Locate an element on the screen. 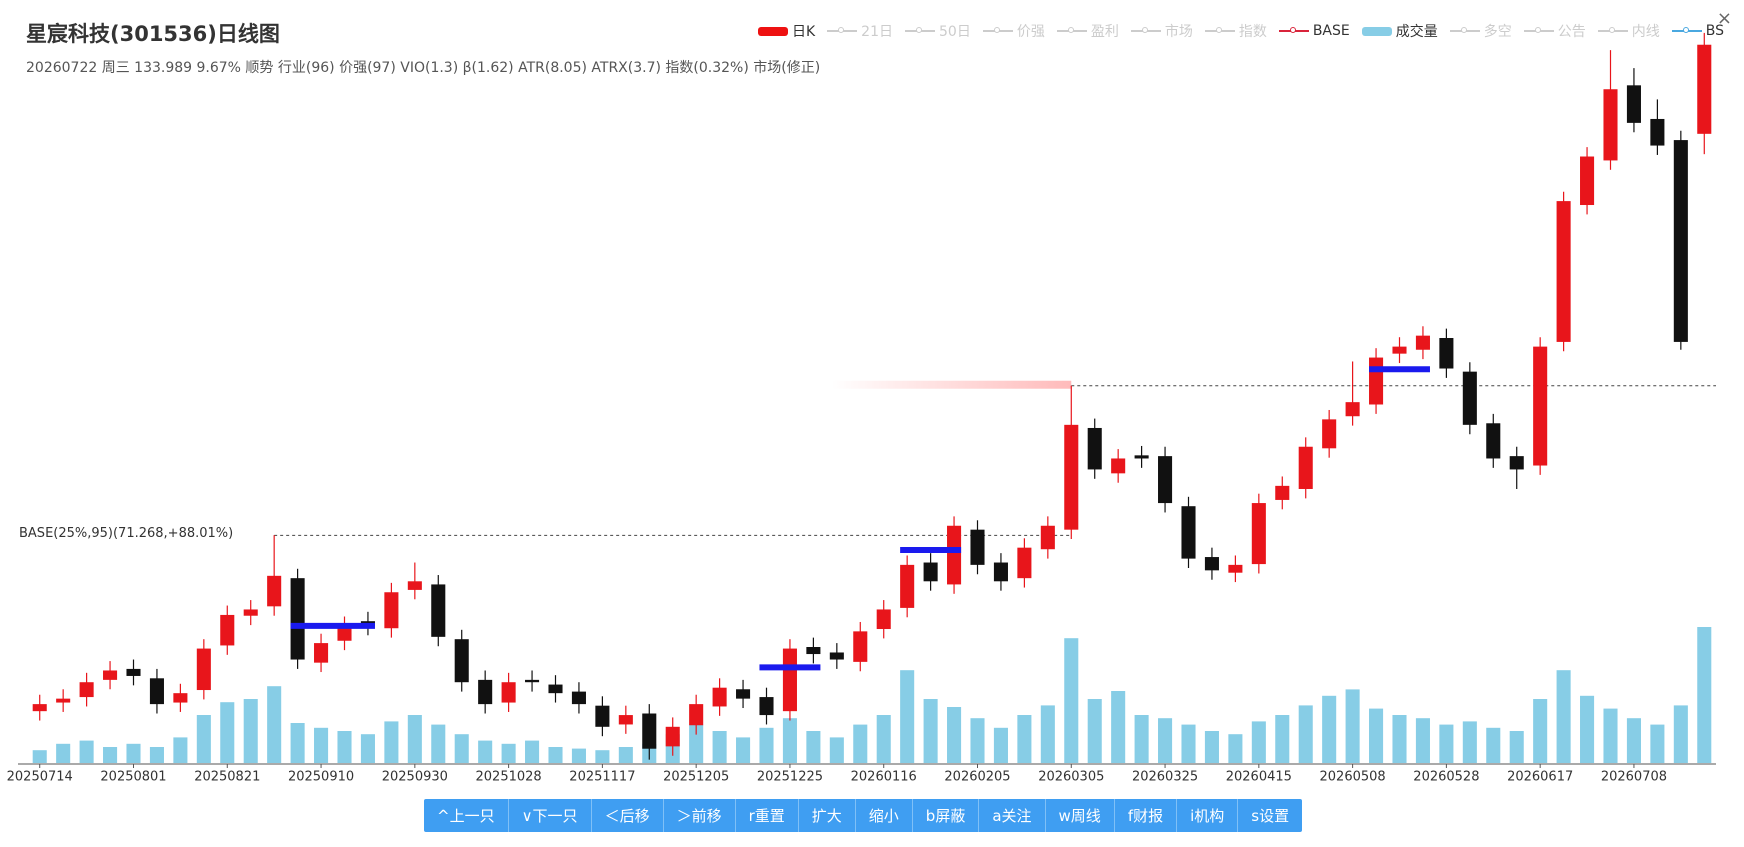 This screenshot has width=1744, height=847. toolbar-button: a关注 is located at coordinates (1011, 815).